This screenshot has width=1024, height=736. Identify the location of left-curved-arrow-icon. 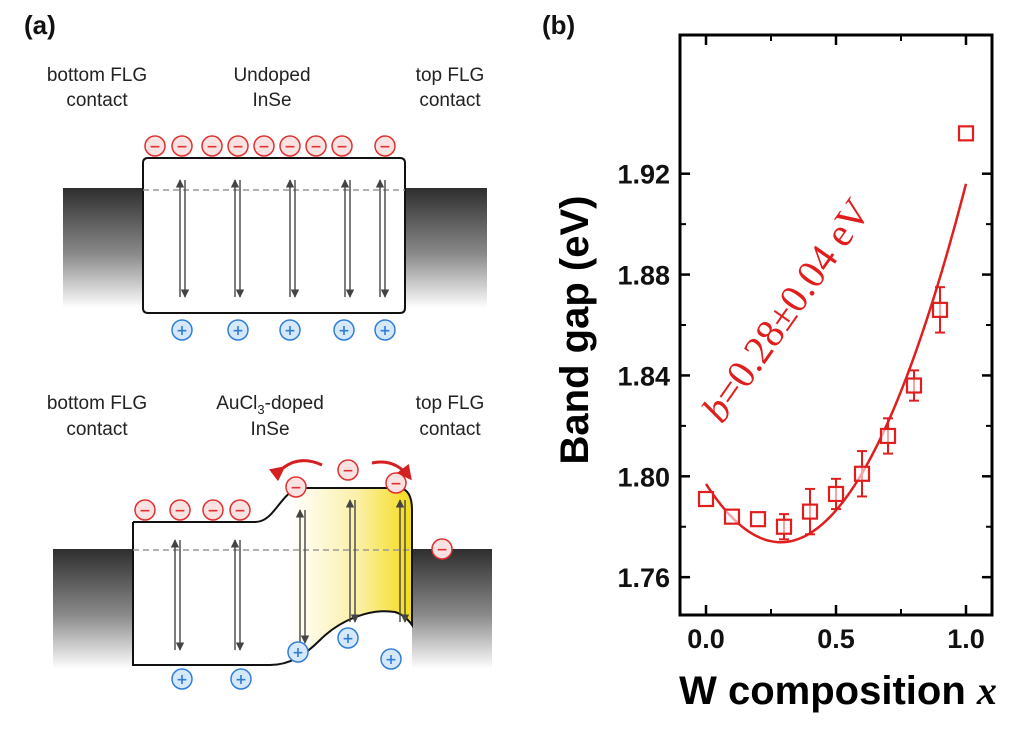
(295, 470).